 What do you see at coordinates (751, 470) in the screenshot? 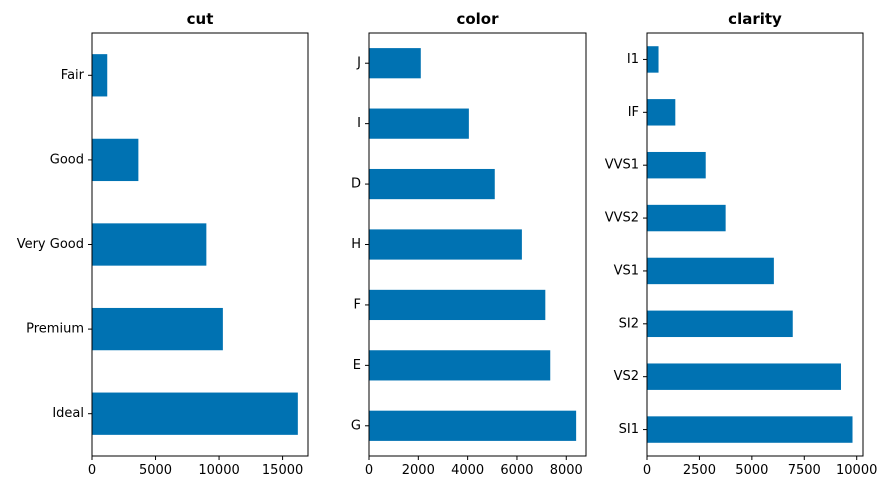
I see `clarity-xtick-label-5000: 5000` at bounding box center [751, 470].